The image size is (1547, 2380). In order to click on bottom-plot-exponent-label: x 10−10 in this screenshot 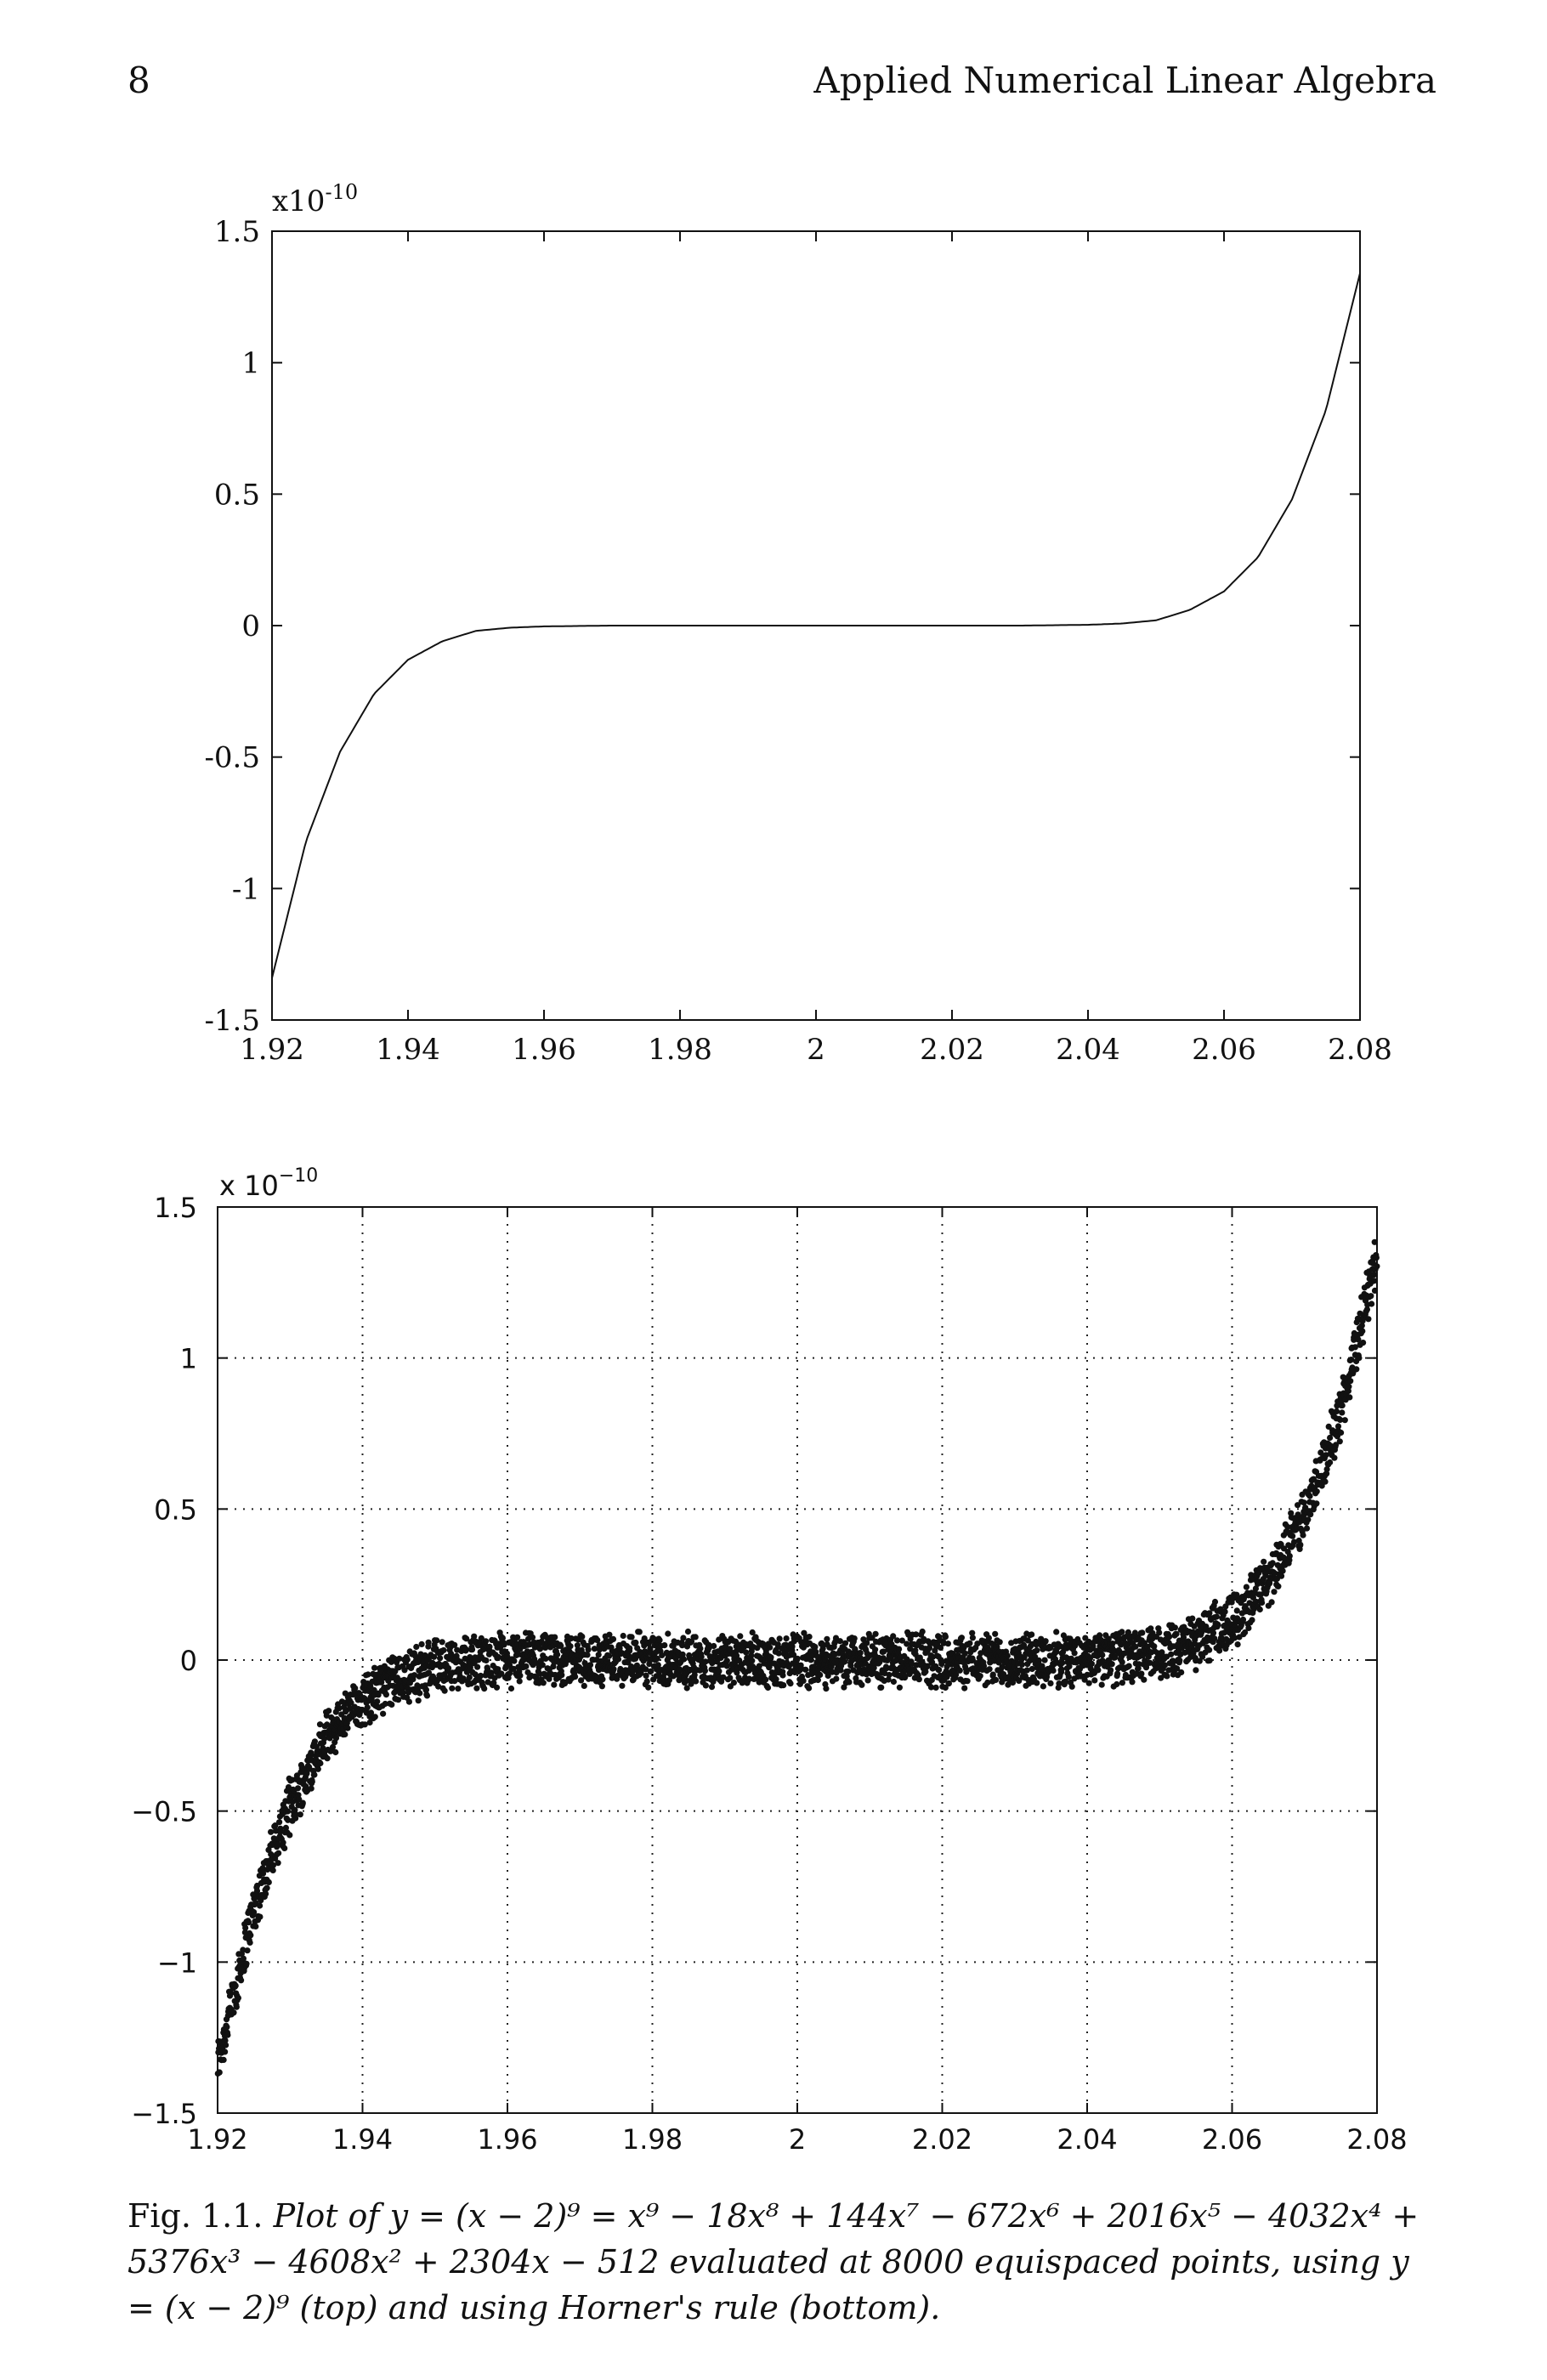, I will do `click(268, 1183)`.